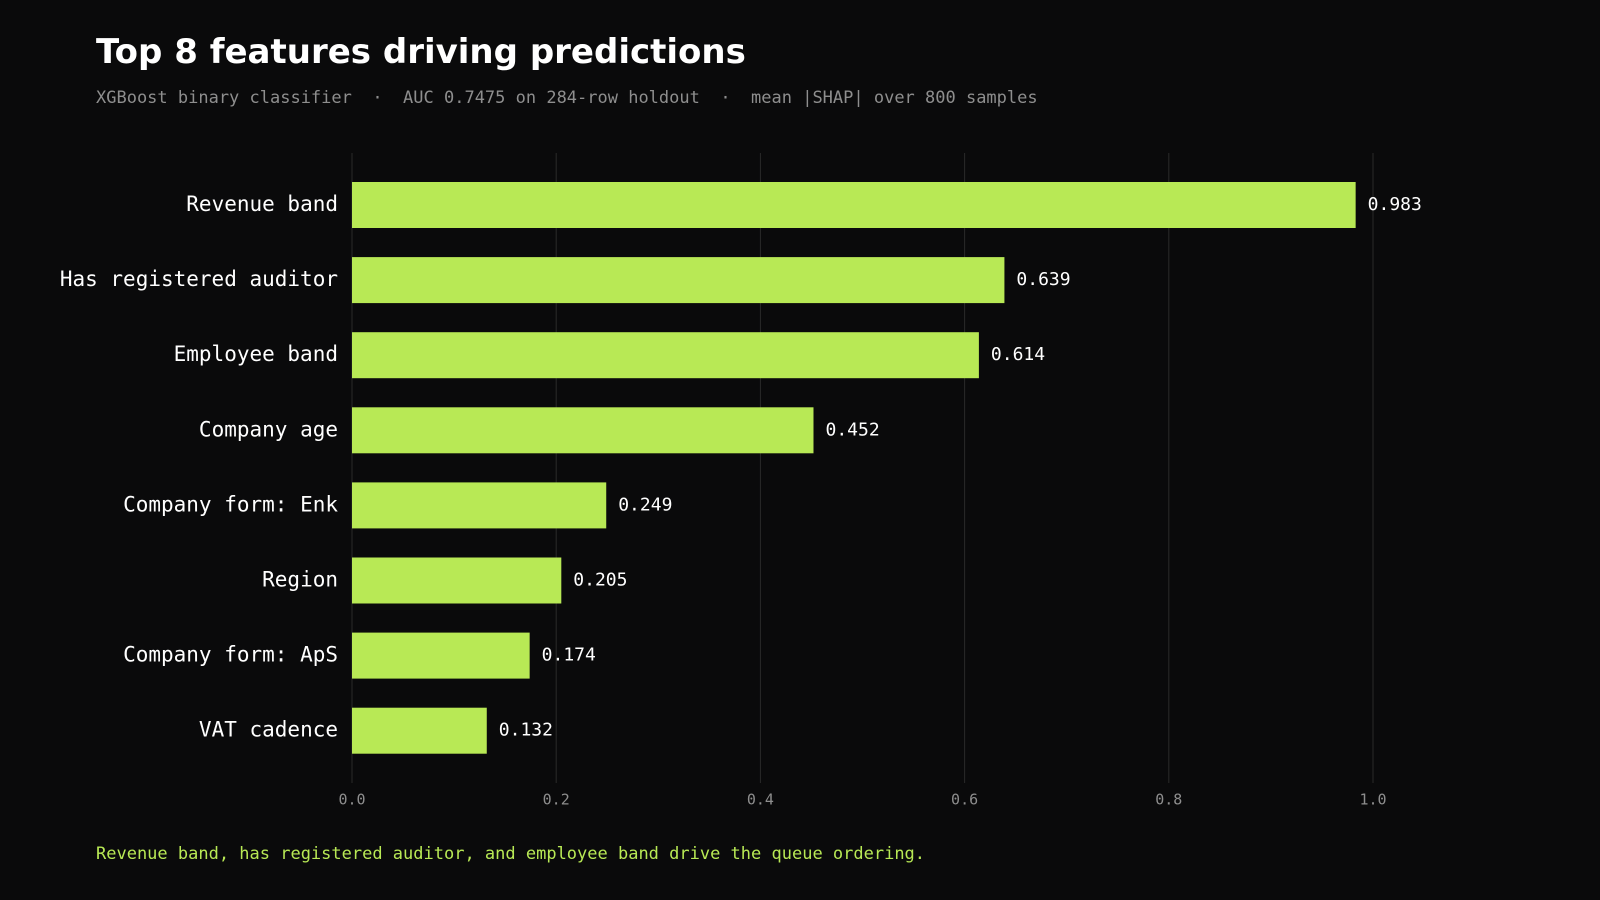 The width and height of the screenshot is (1600, 900). I want to click on value-label: 0.174, so click(569, 655).